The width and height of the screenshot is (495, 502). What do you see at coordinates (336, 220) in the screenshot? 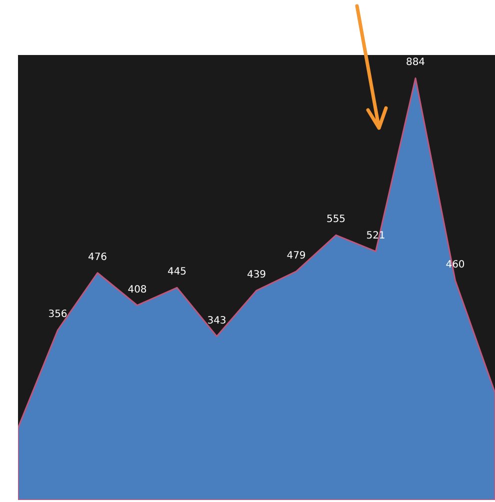
I see `data-label: 555` at bounding box center [336, 220].